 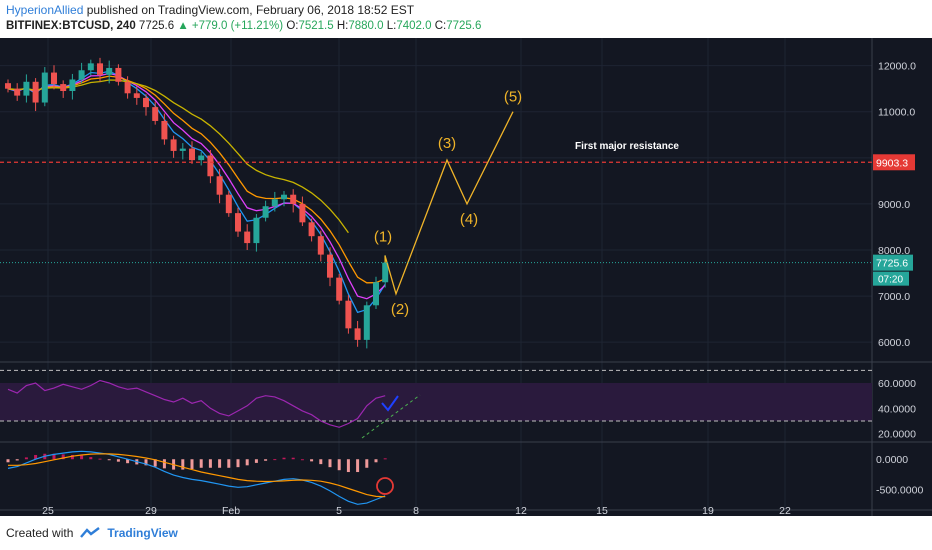 I want to click on price-tick-label: 6000.0, so click(x=894, y=343).